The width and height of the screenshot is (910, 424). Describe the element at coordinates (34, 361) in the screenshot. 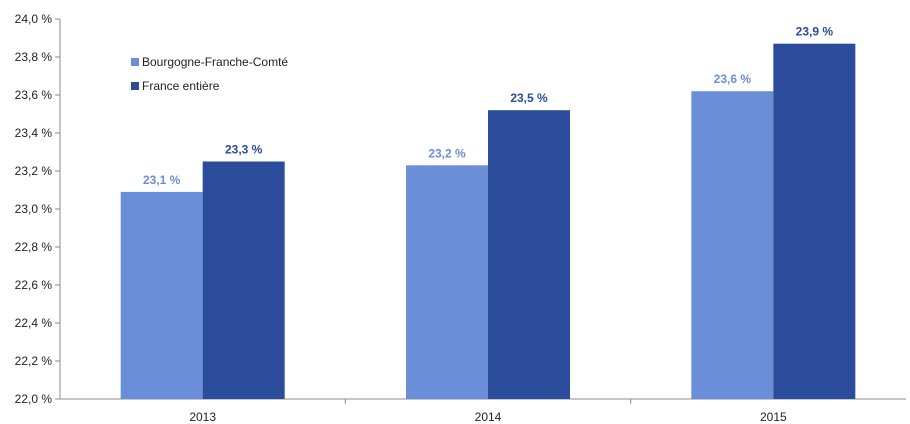

I see `y-tick-label: 22,2 %` at that location.